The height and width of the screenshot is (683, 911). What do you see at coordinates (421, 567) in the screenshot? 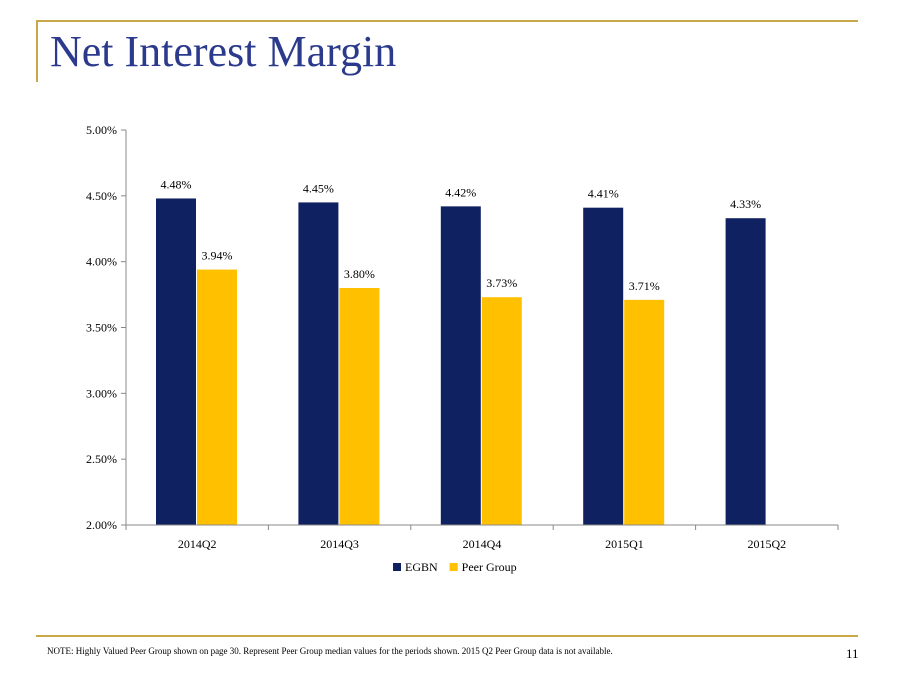
I see `legend-label: EGBN` at bounding box center [421, 567].